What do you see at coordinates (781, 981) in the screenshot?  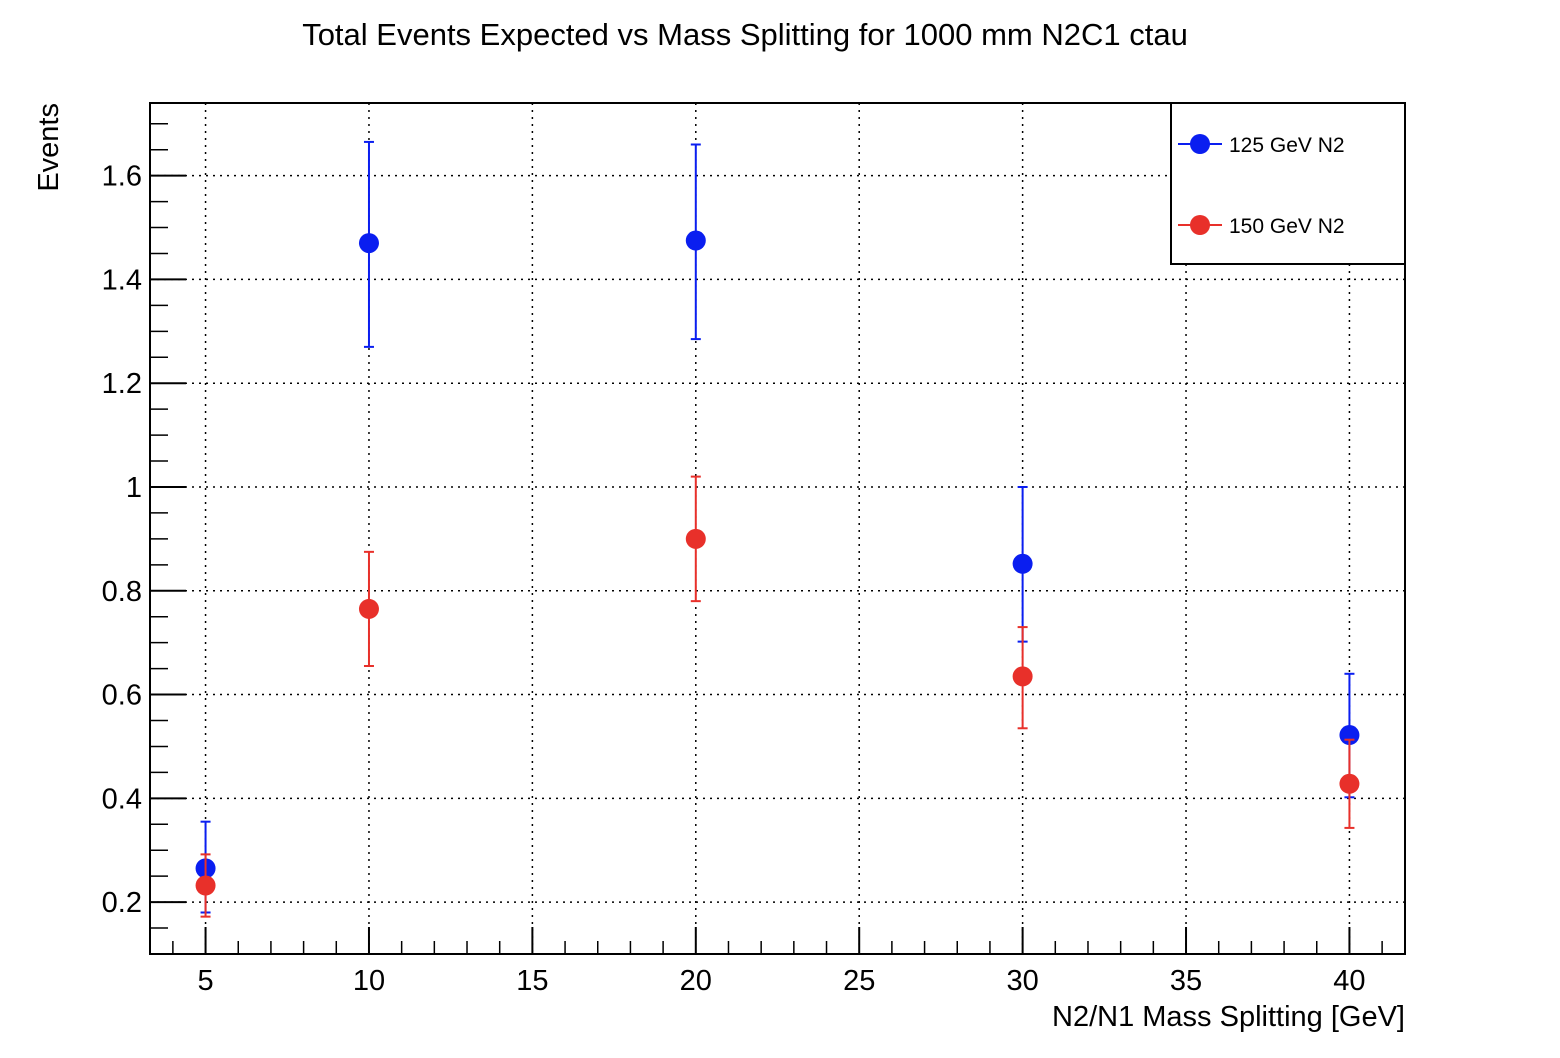 I see `x-tick-labels: 5 10 15 20 25 30 35 40` at bounding box center [781, 981].